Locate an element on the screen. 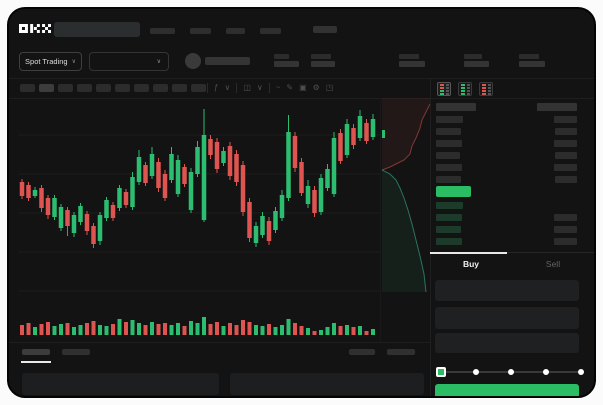 The image size is (603, 405). settings-icon: ⚙ is located at coordinates (316, 87).